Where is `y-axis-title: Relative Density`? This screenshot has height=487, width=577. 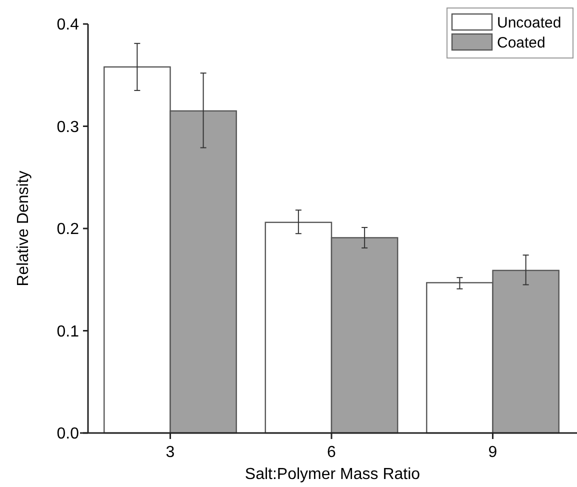
y-axis-title: Relative Density is located at coordinates (23, 228).